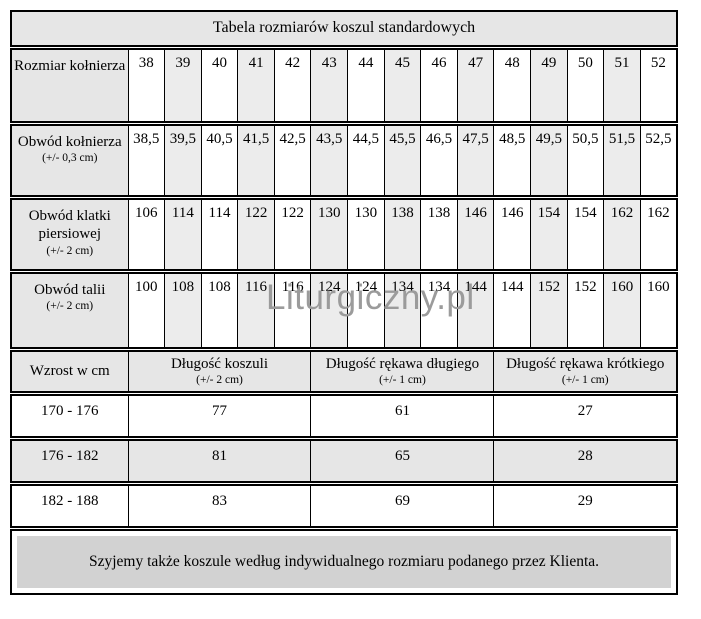  I want to click on size-value-cell: 42,5, so click(292, 161).